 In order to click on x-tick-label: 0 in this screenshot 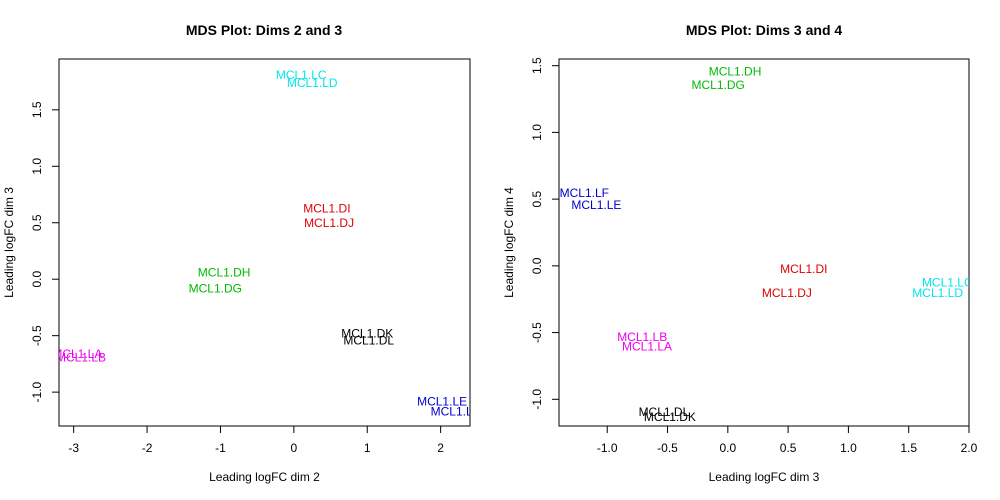, I will do `click(294, 448)`.